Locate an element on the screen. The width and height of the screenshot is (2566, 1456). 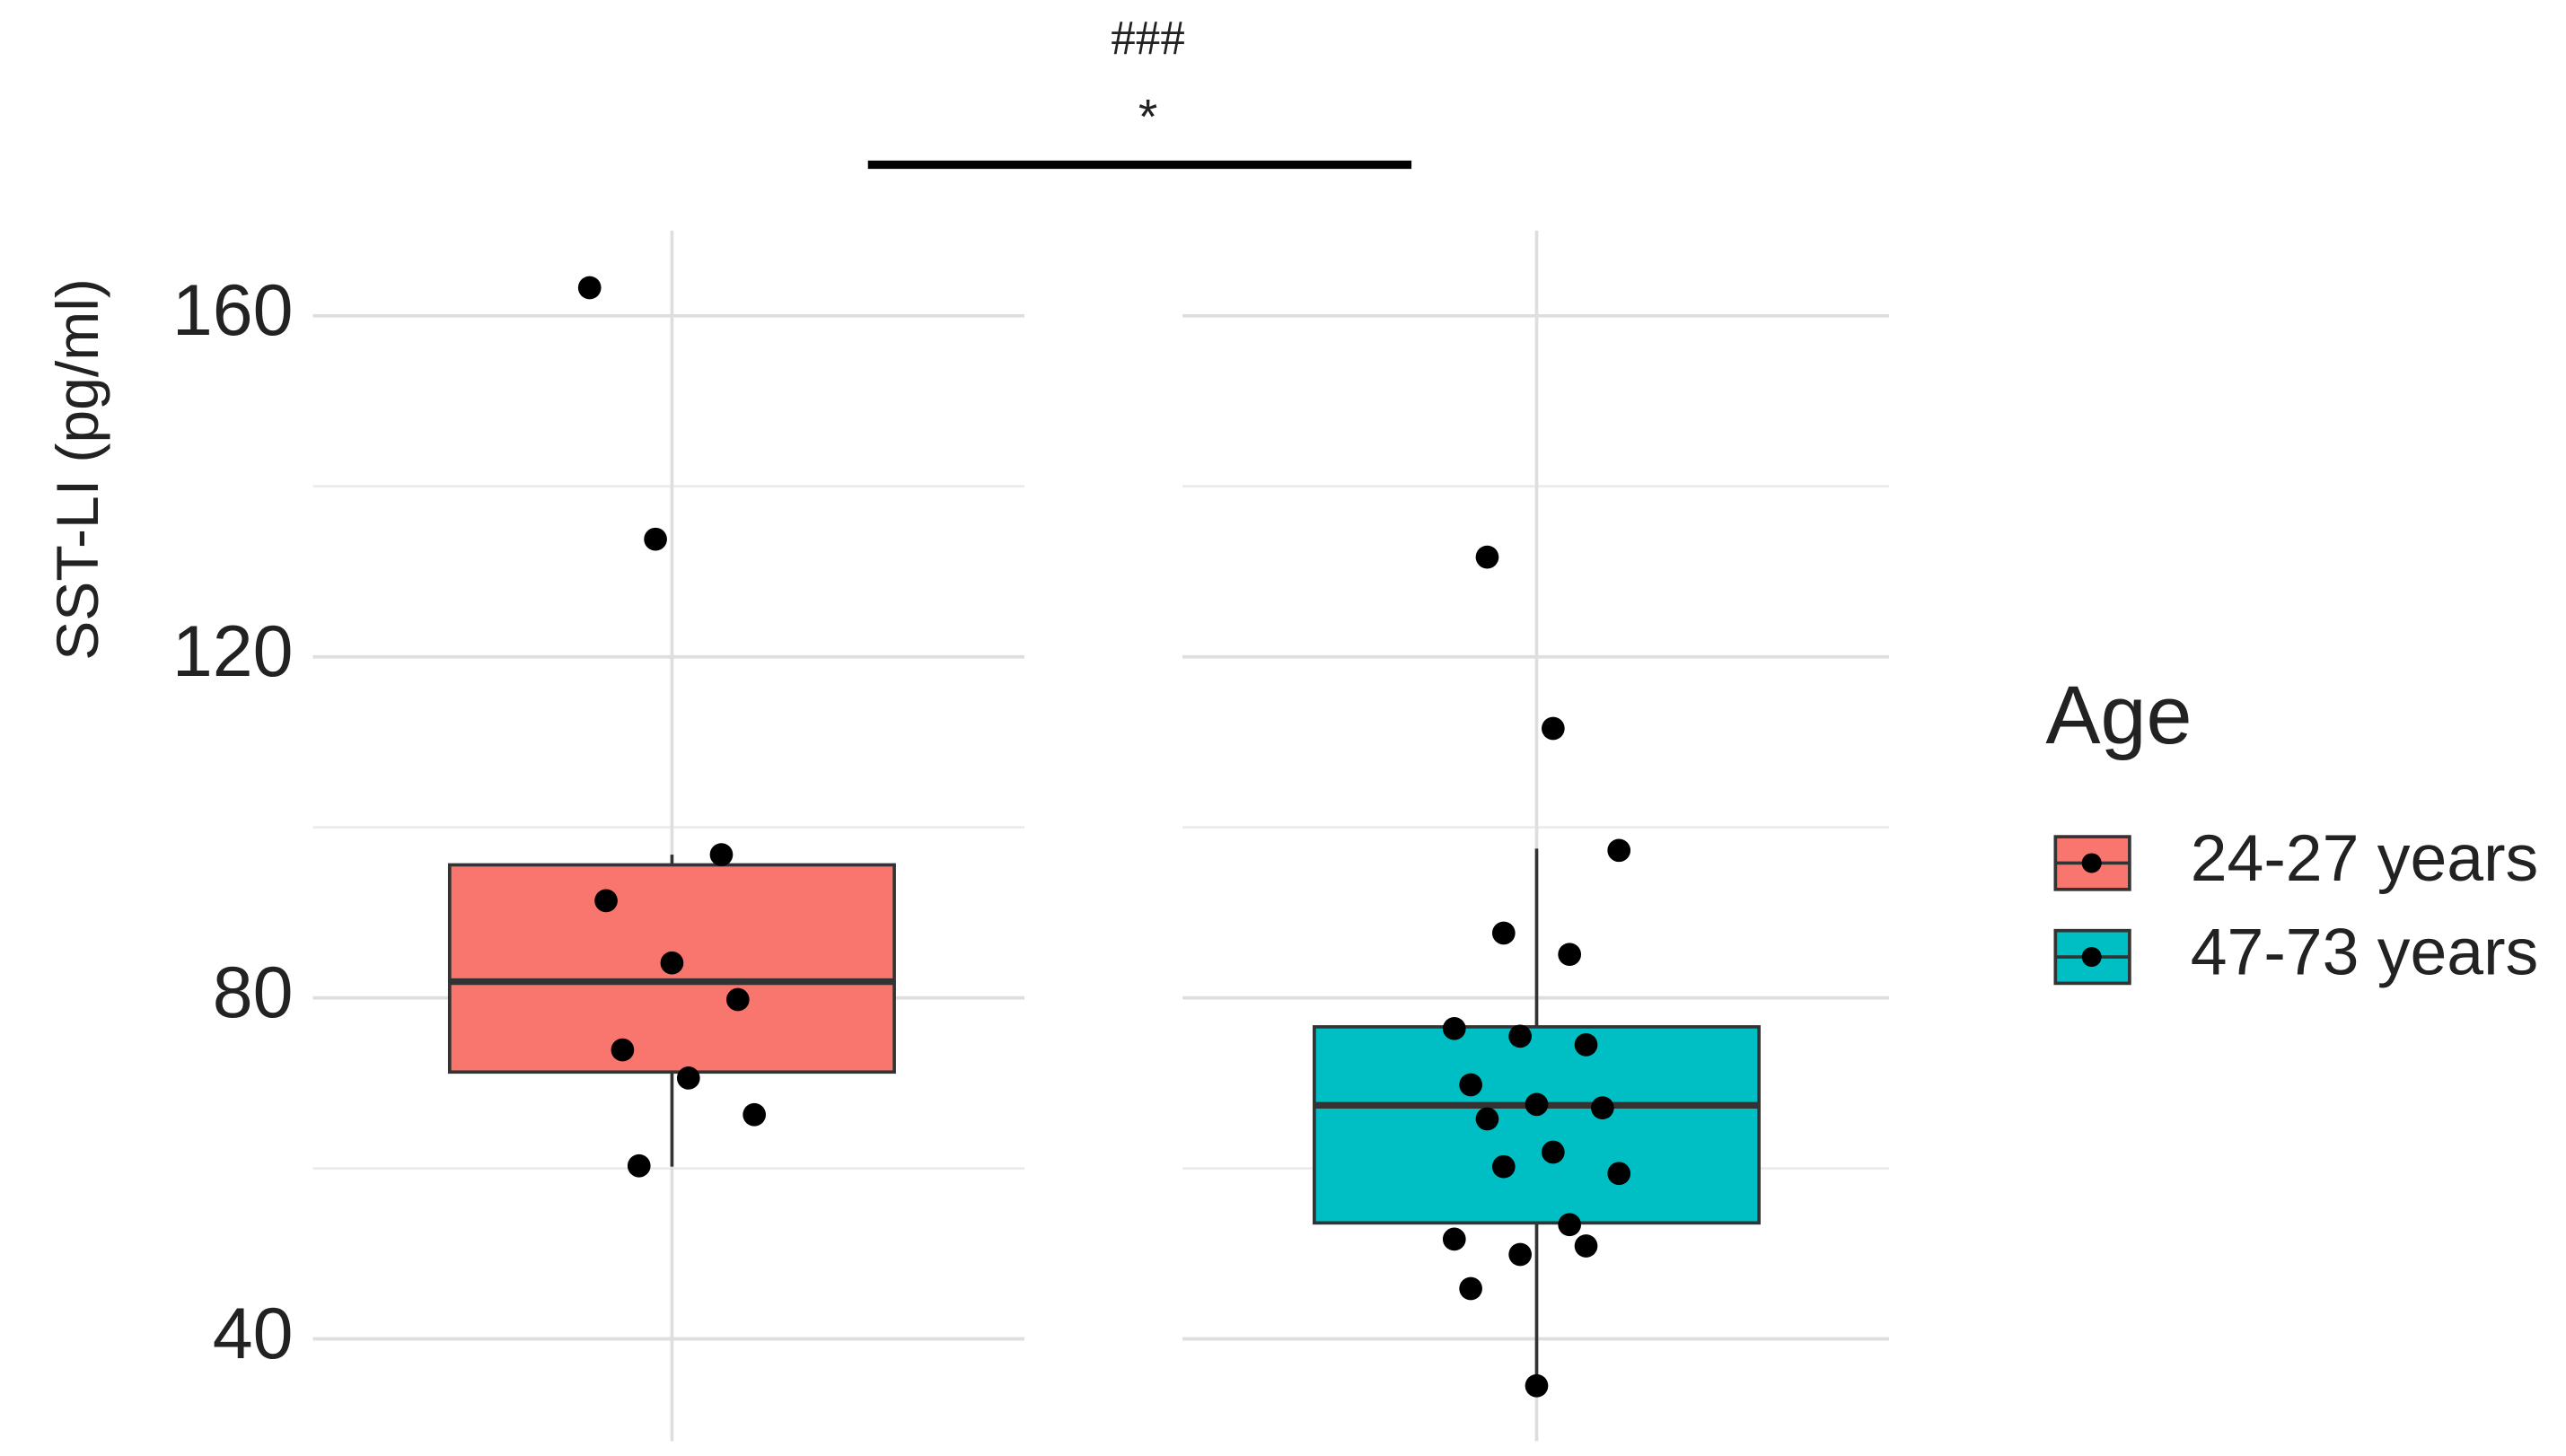
legend-label: 24-27 years is located at coordinates (2364, 858).